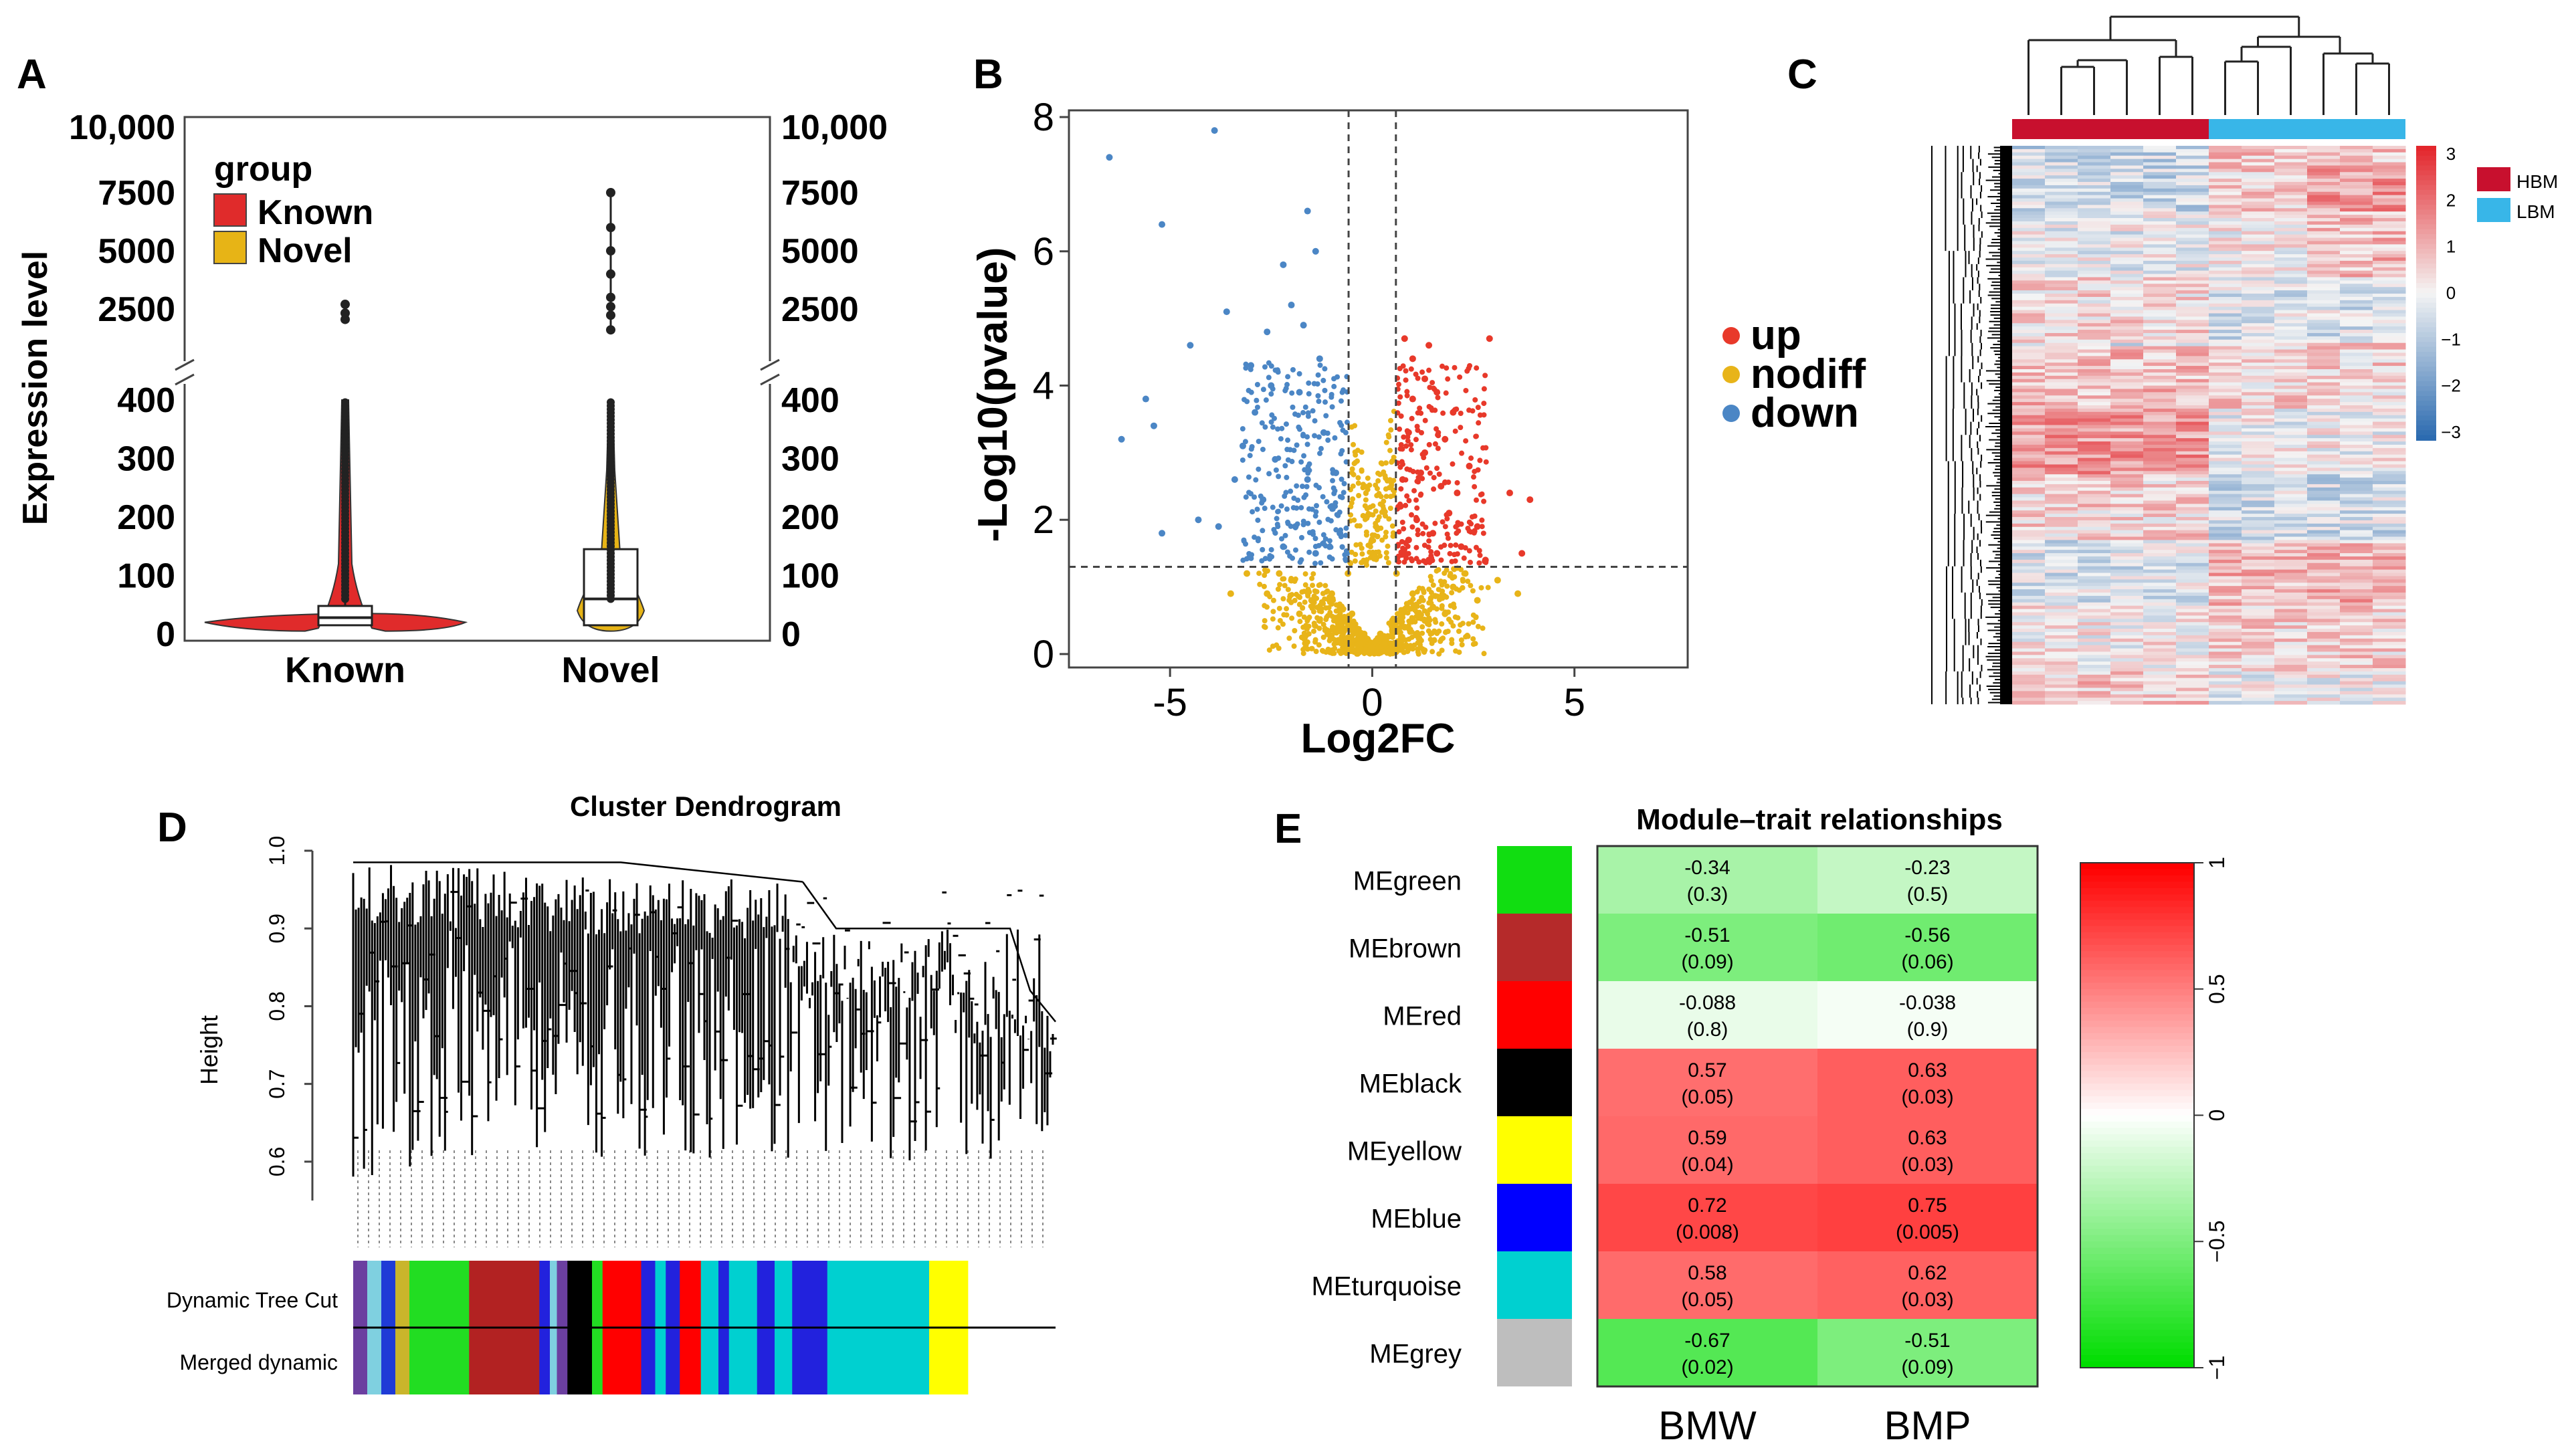 The width and height of the screenshot is (2572, 1456). What do you see at coordinates (345, 670) in the screenshot?
I see `panel-a-xtick-known: Known` at bounding box center [345, 670].